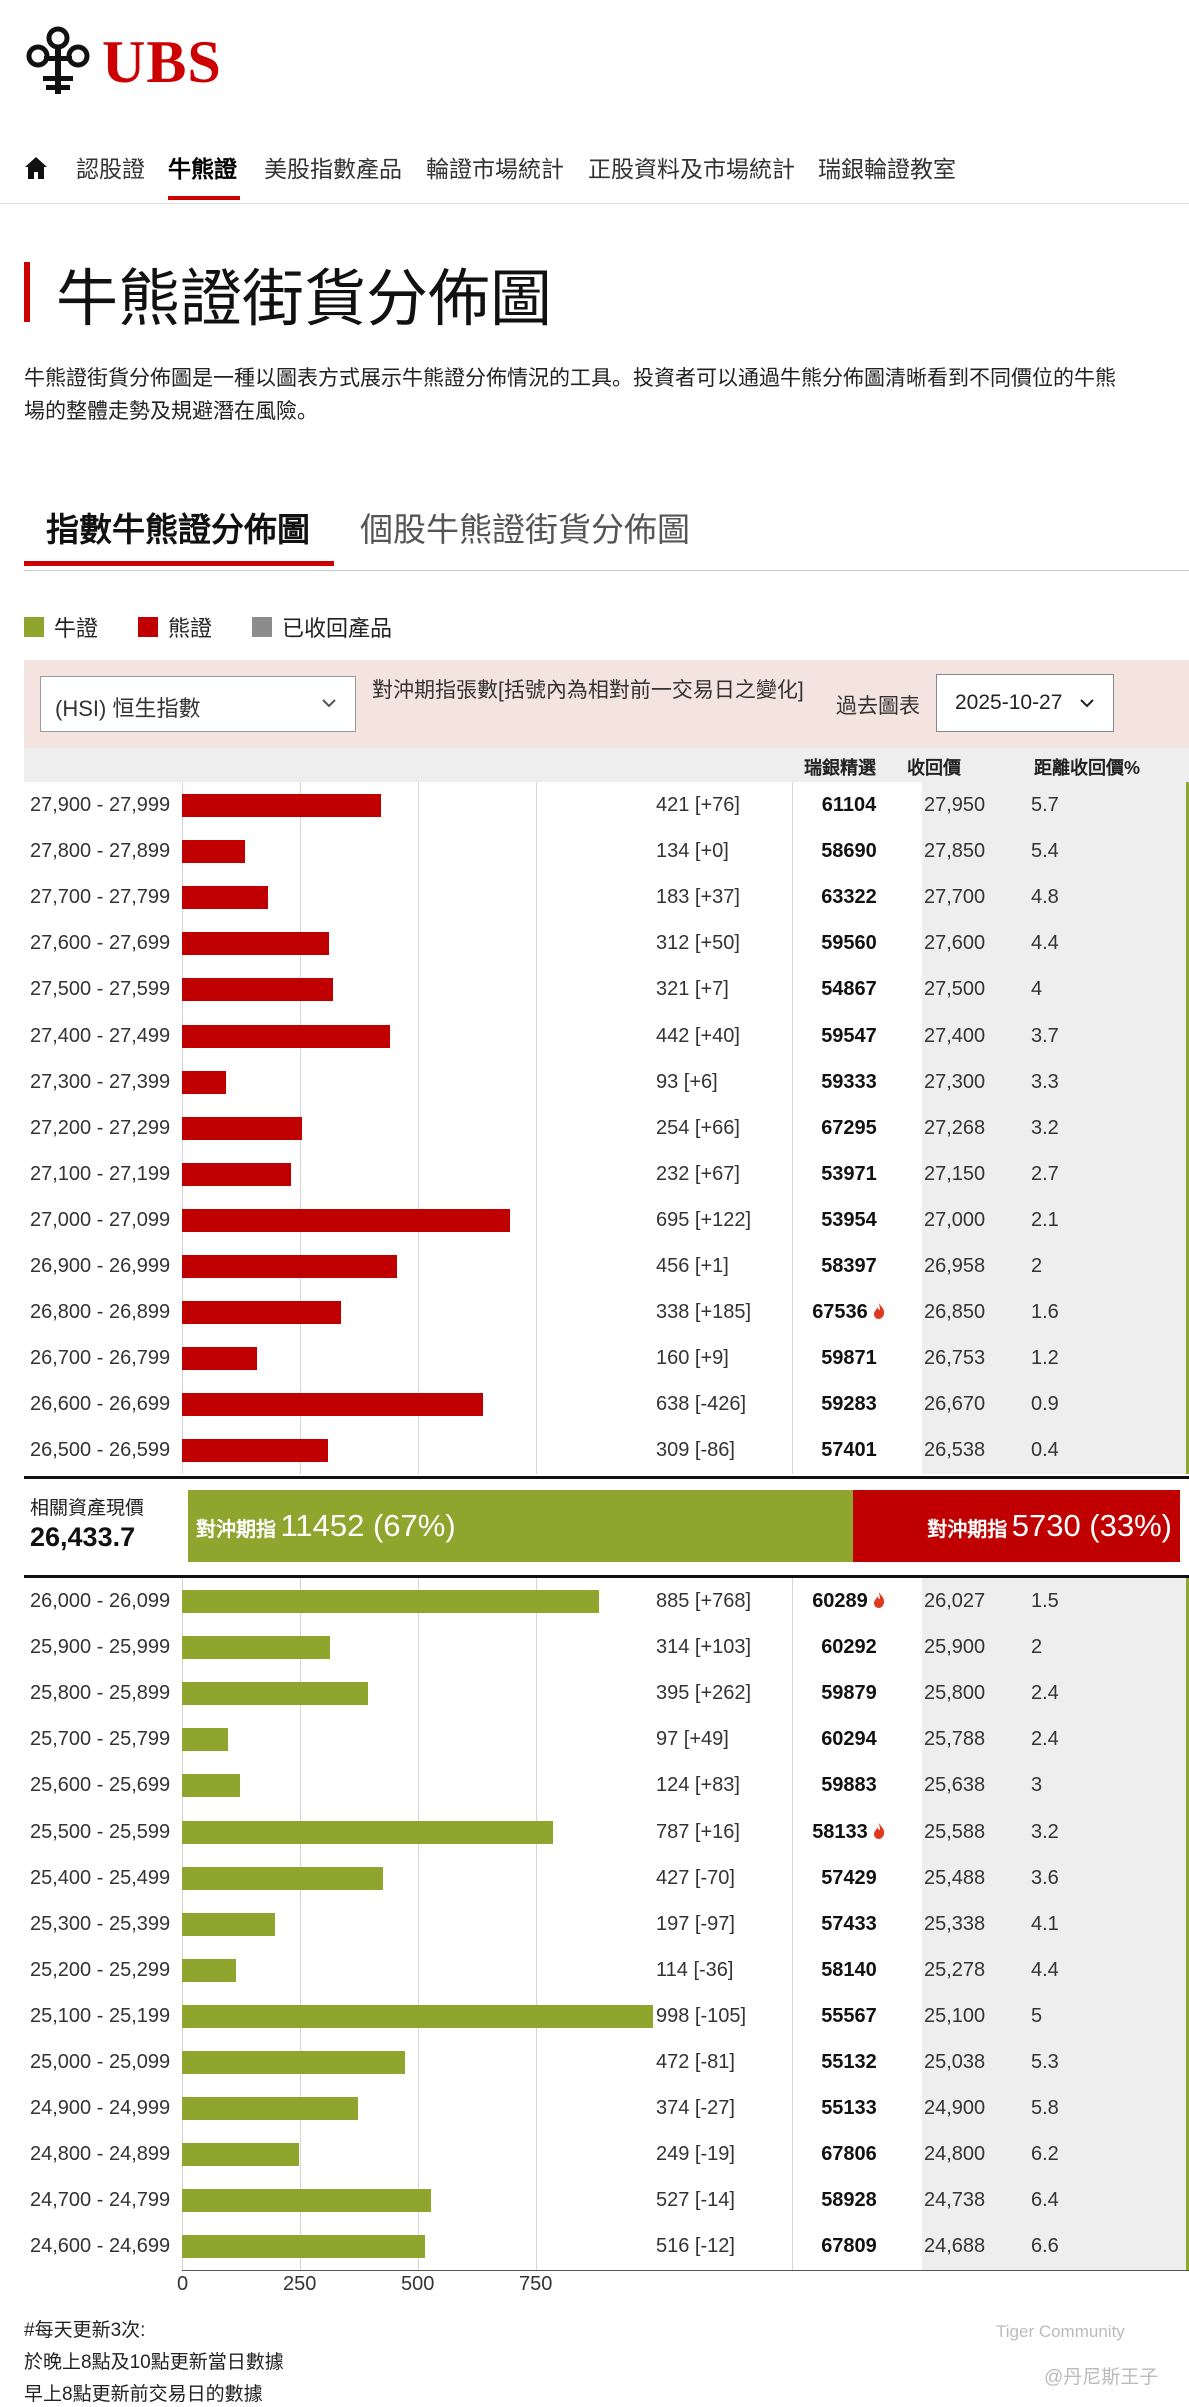 This screenshot has height=2407, width=1189. Describe the element at coordinates (849, 2016) in the screenshot. I see `product-code-link: 55567` at that location.